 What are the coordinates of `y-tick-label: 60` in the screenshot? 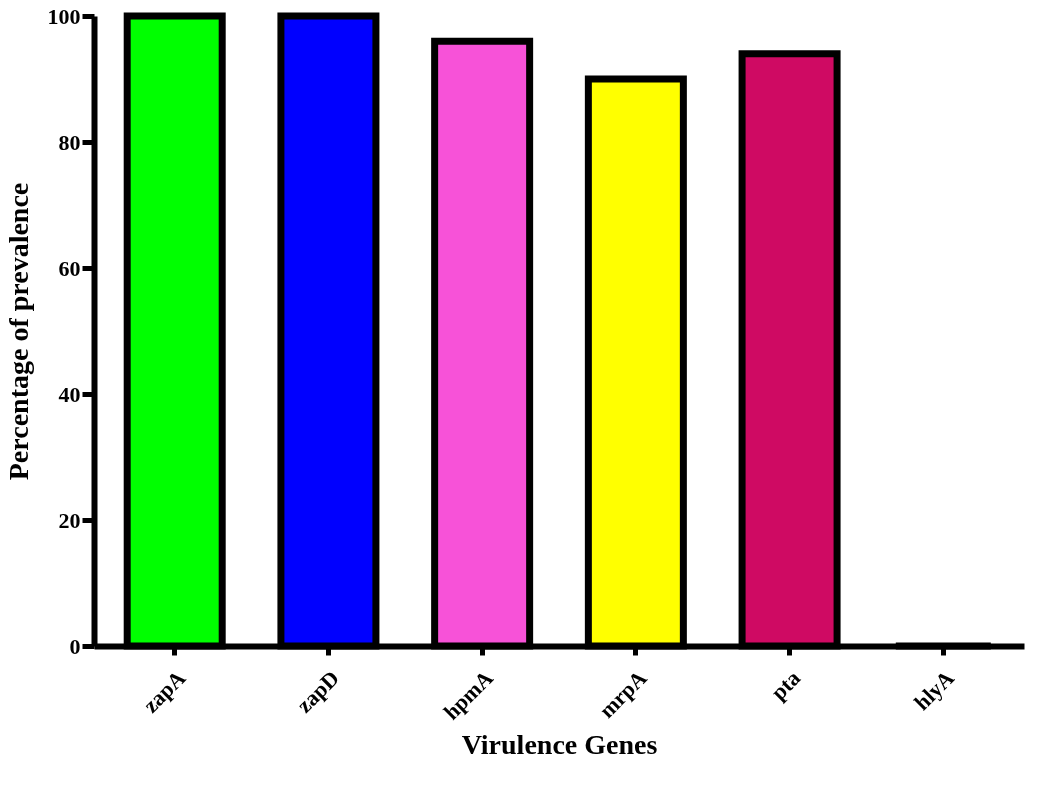 It's located at (69, 268).